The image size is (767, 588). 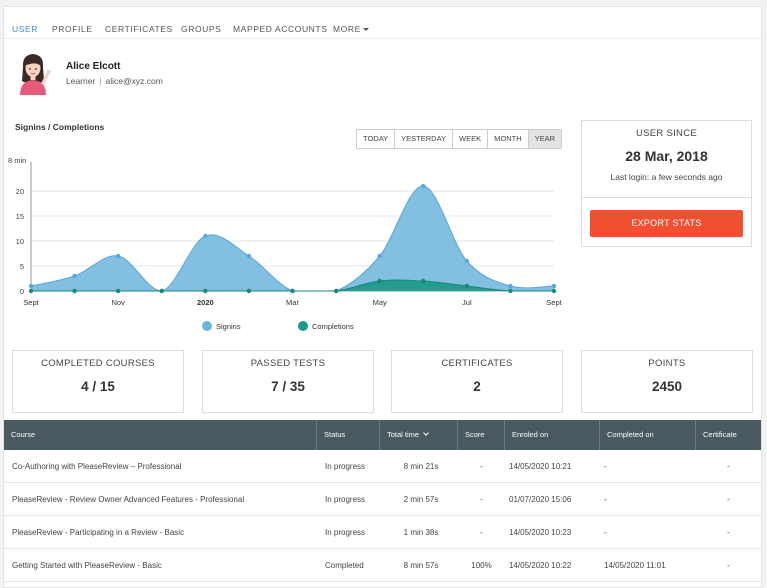 I want to click on column-header-total-time: Total time, so click(x=419, y=435).